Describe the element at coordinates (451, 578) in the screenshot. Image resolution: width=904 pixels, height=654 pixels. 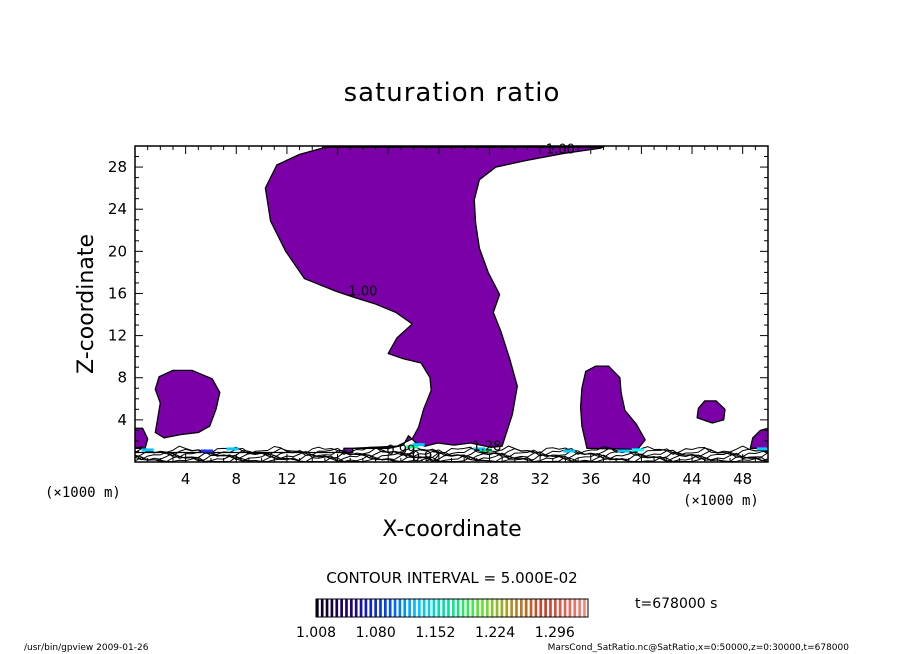
I see `contour-interval-text: CONTOUR INTERVAL = 5.000E-02` at that location.